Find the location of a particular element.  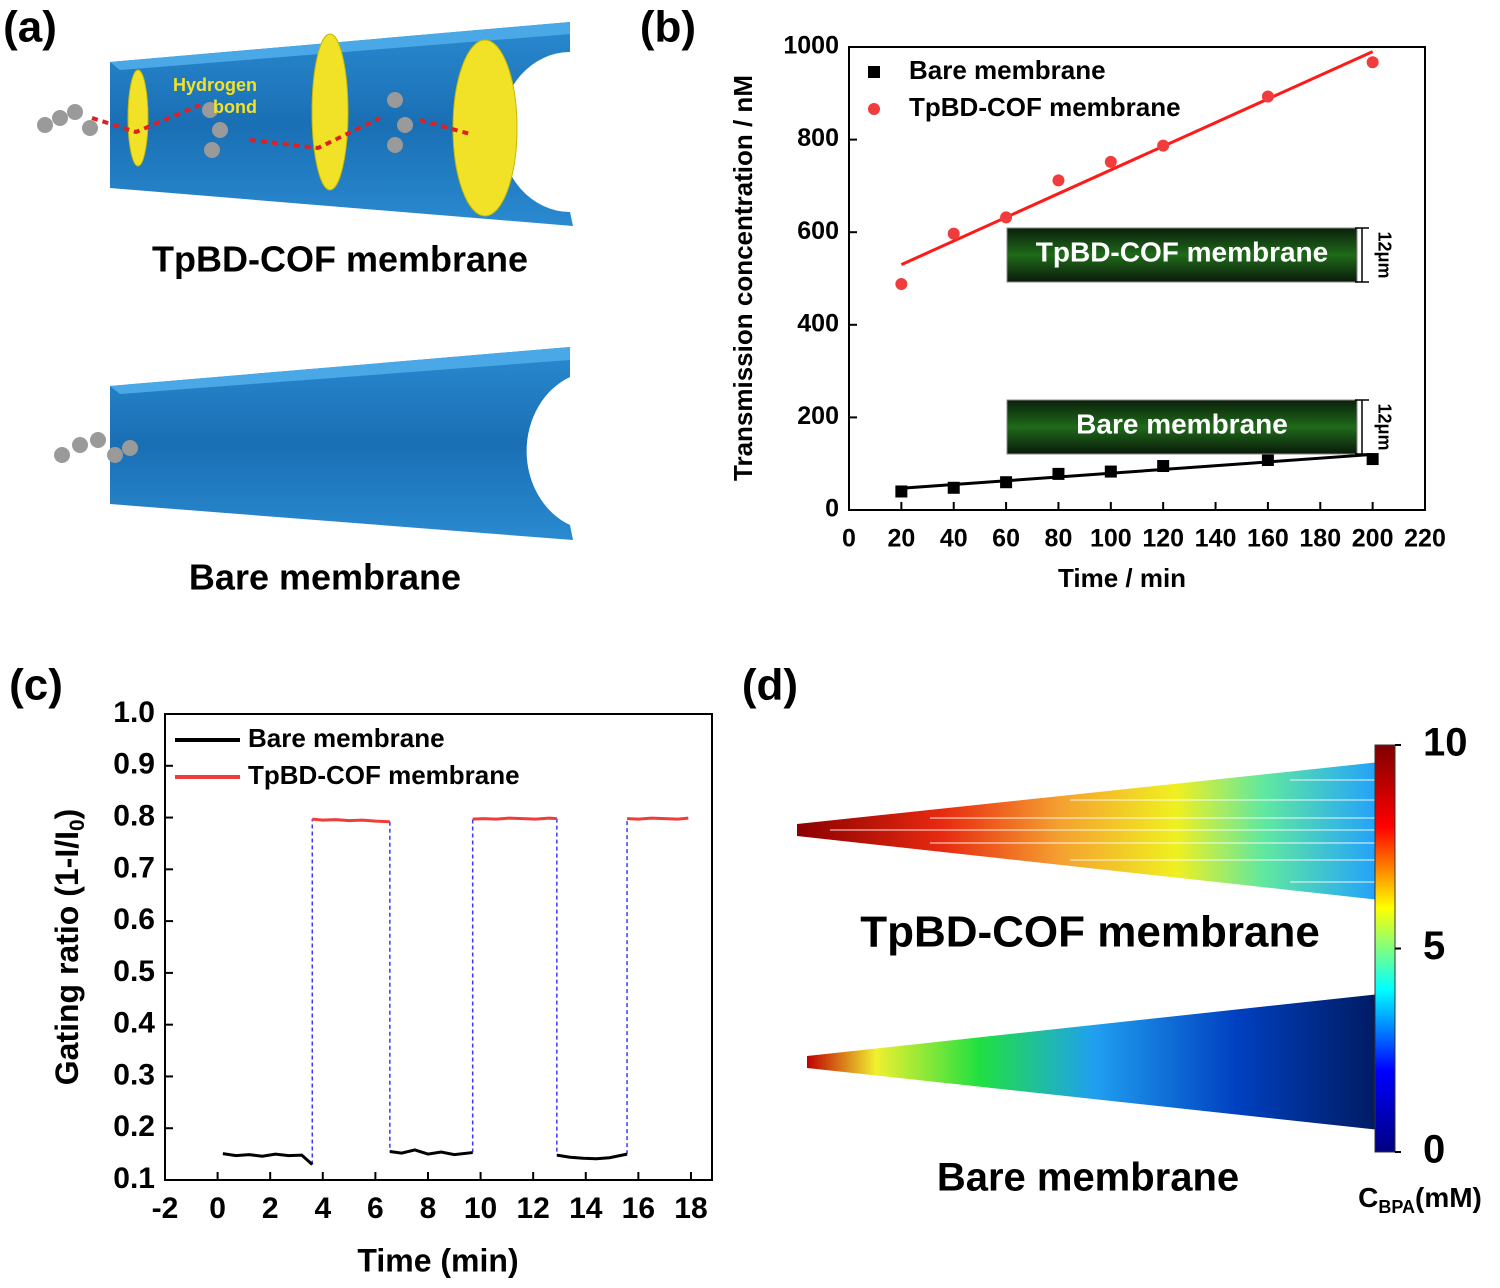

y-tick-label: 0.5 is located at coordinates (134, 971).